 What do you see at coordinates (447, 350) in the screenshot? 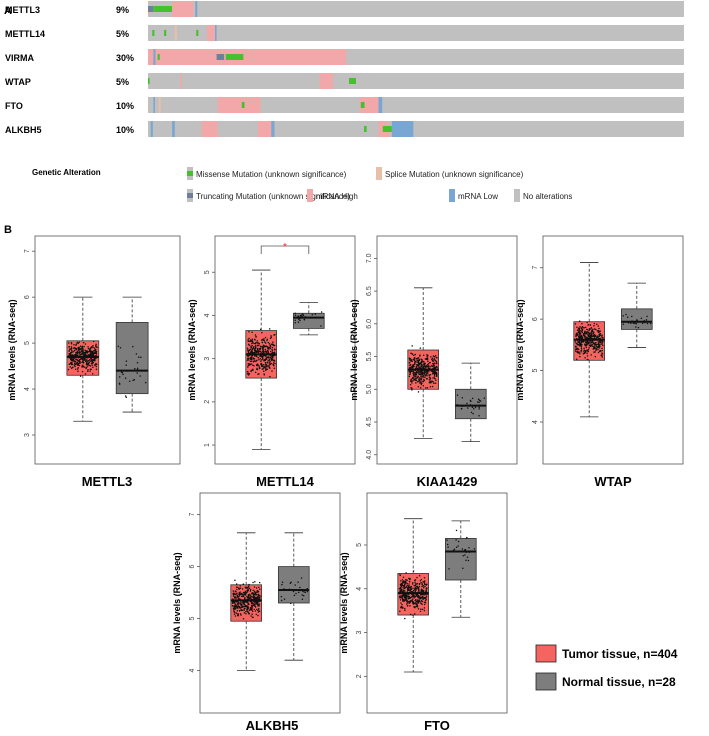
I see `plot-frame` at bounding box center [447, 350].